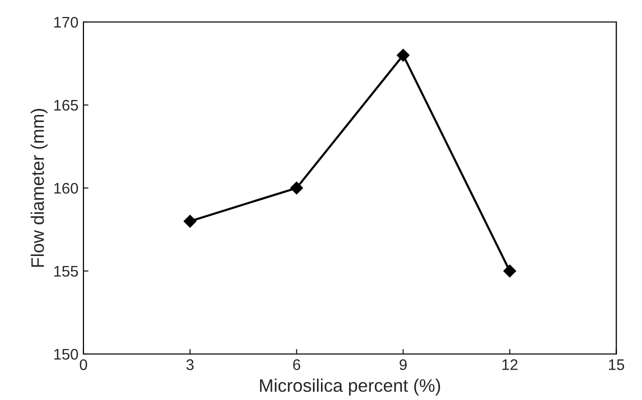  What do you see at coordinates (510, 364) in the screenshot?
I see `x-tick-label: 12` at bounding box center [510, 364].